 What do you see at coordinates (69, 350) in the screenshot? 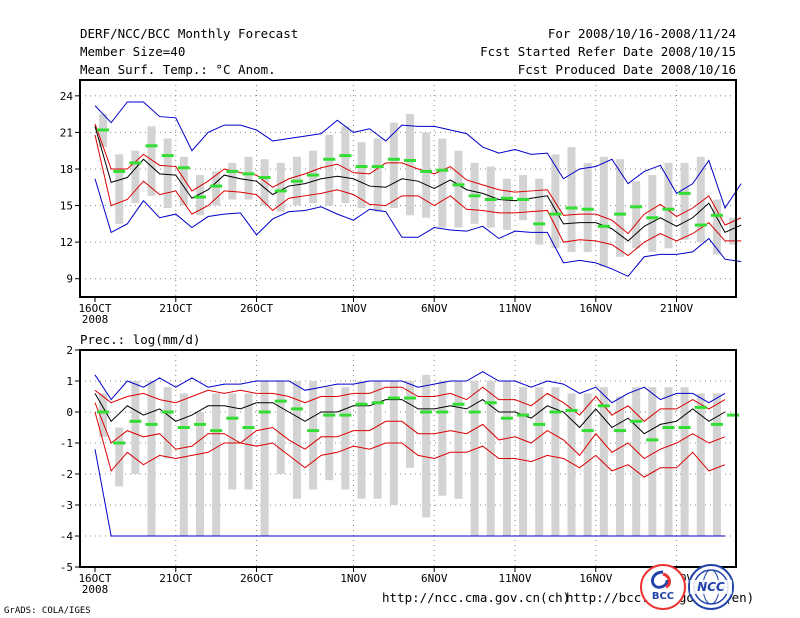
I see `precip-ytick-label: 2` at bounding box center [69, 350].